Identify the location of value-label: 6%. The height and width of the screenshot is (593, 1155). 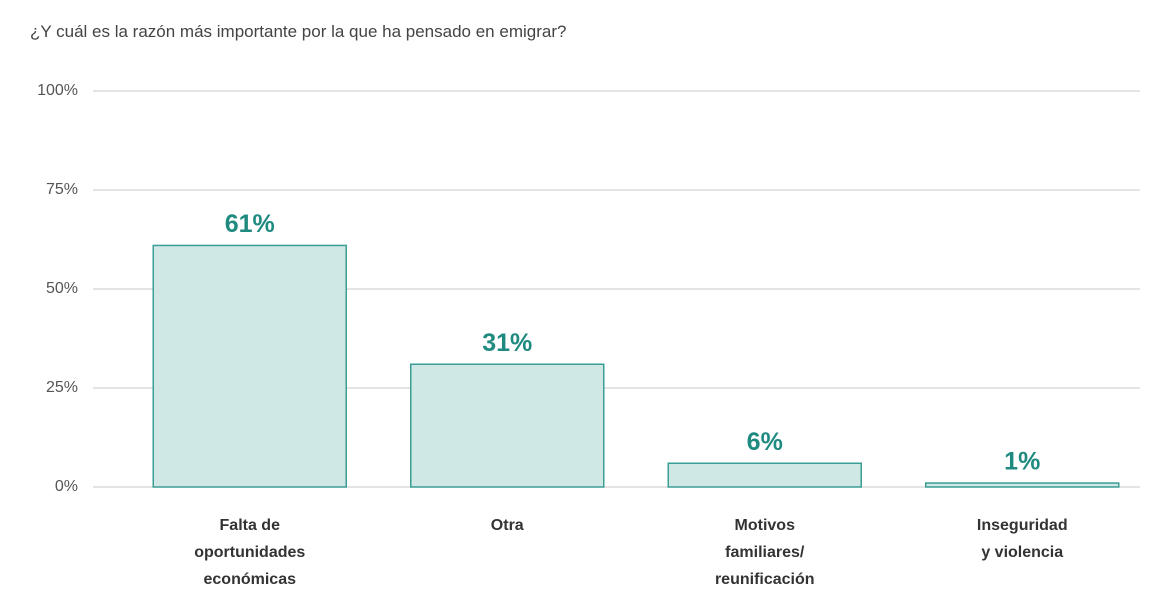
(765, 442).